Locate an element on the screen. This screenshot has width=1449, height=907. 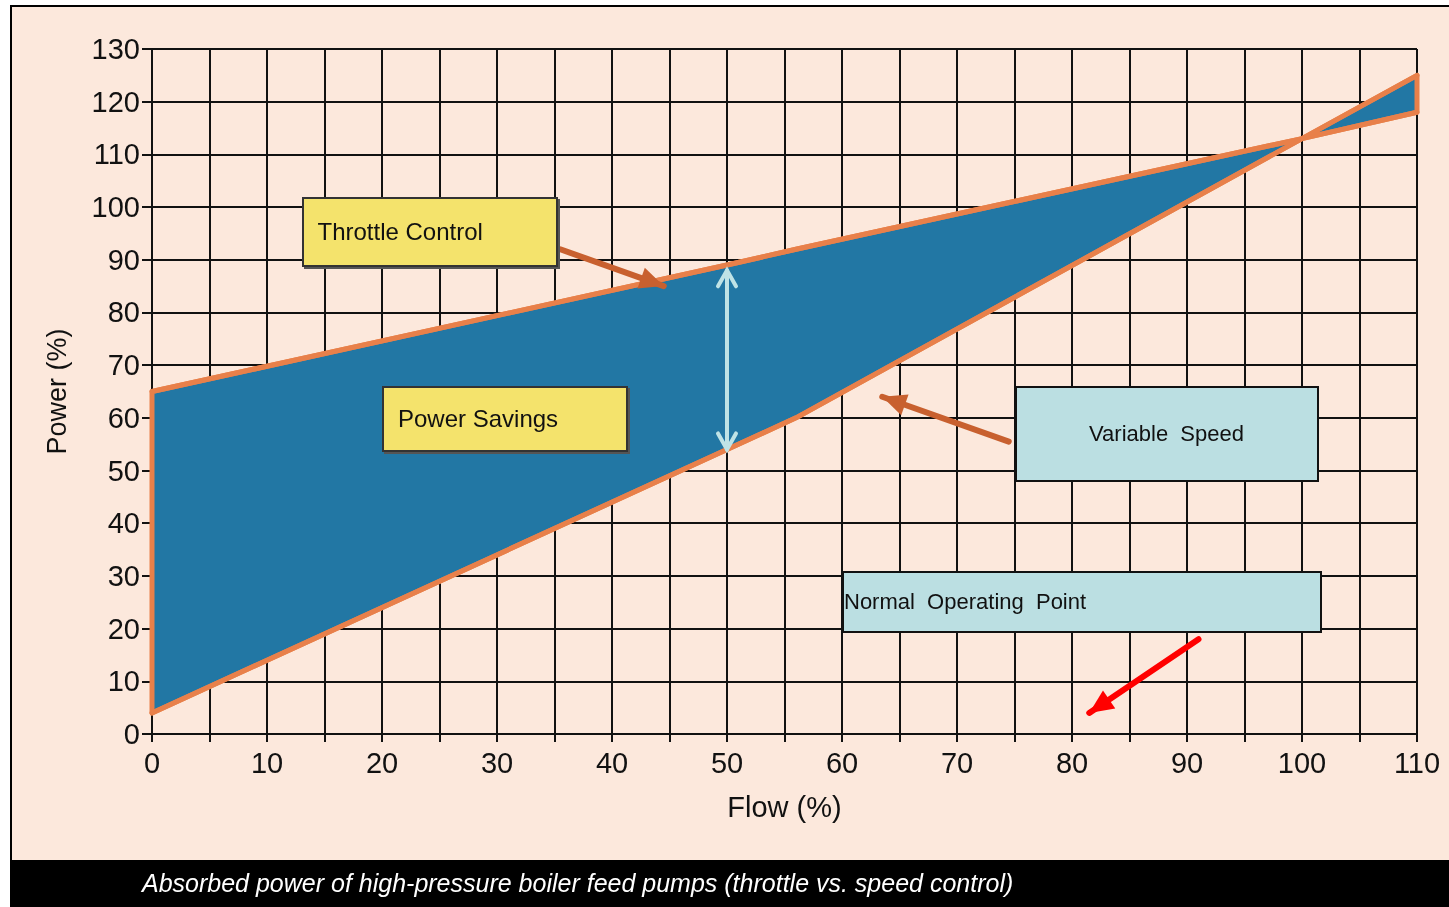
y-tick-label: 110 is located at coordinates (116, 154).